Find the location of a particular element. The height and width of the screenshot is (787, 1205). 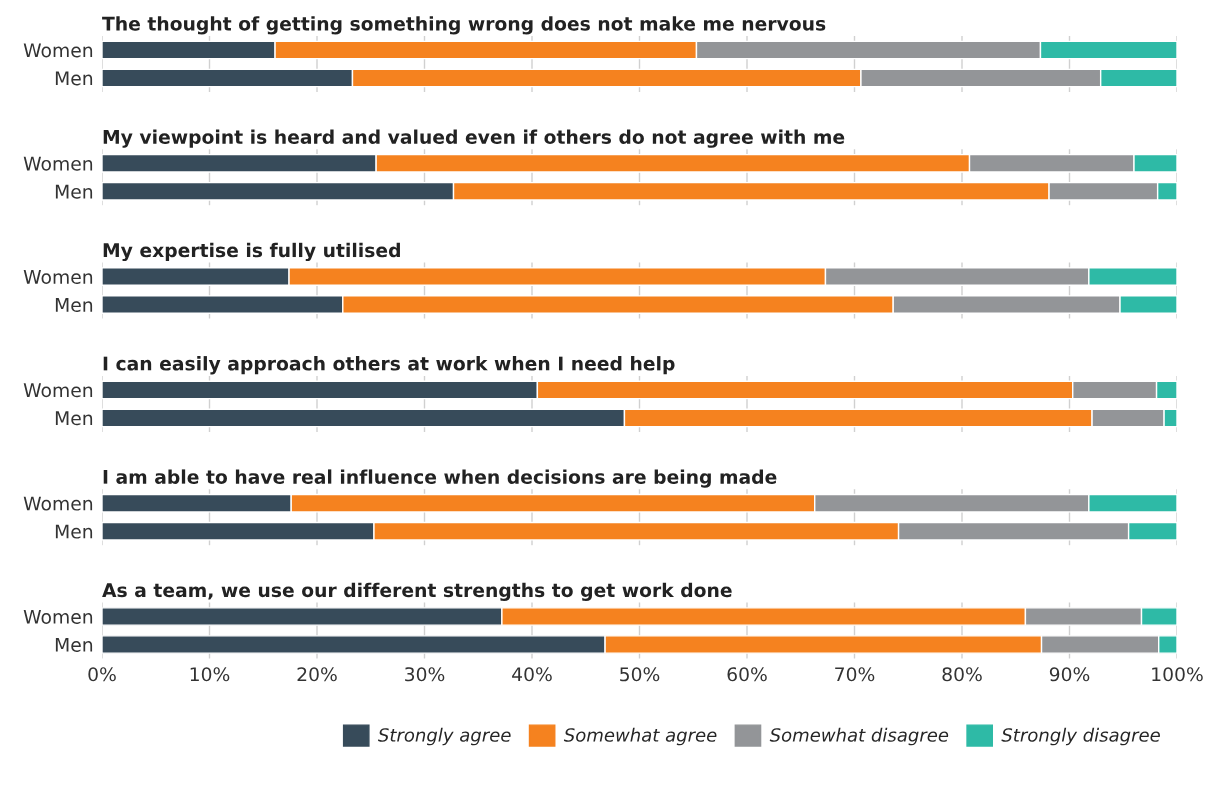

chart-title: My viewpoint is heard and valued even if others do not agree with me is located at coordinates (474, 138).